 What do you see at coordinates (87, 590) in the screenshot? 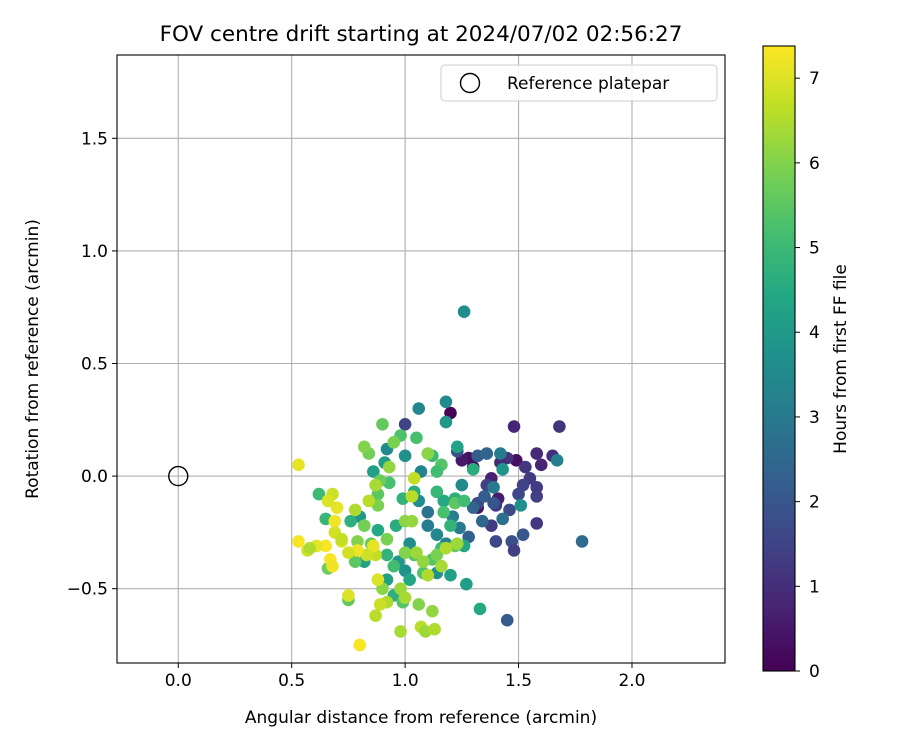
I see `y-tick-label: −0.5` at bounding box center [87, 590].